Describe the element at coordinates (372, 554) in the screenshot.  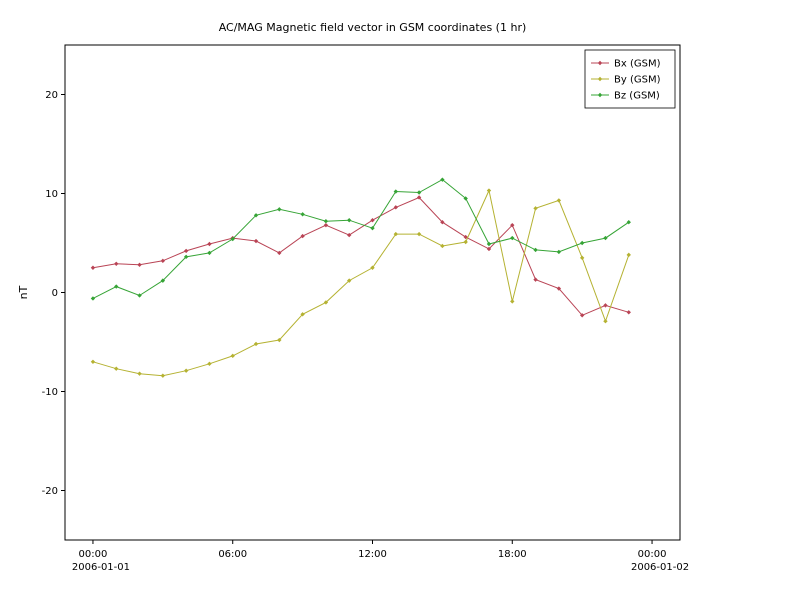
I see `x-tick-label: 12:00` at that location.